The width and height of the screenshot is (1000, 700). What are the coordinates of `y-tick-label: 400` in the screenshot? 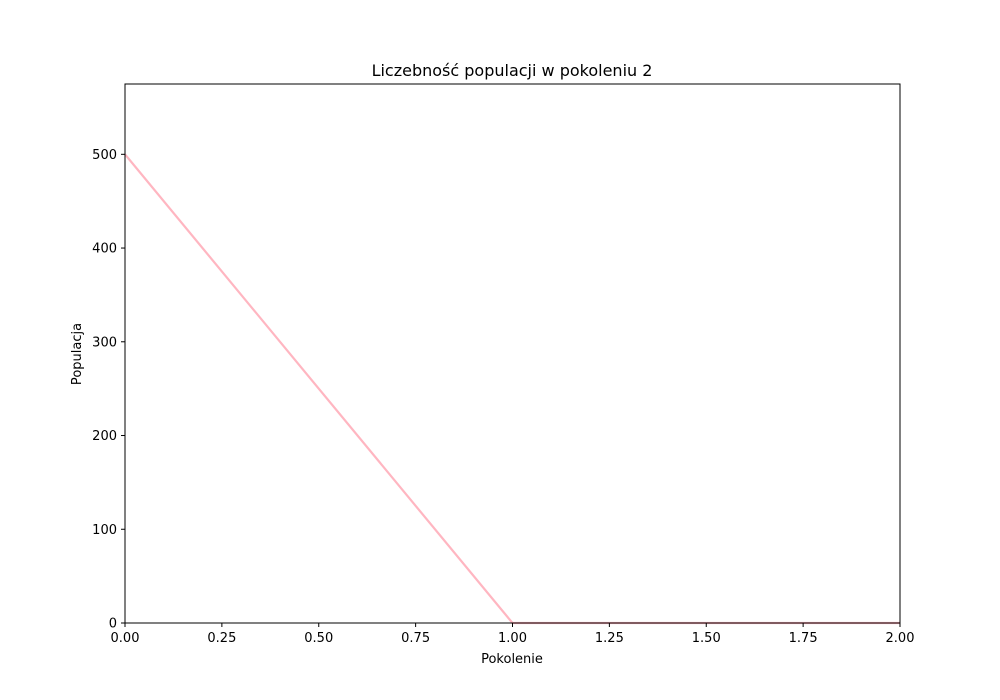 It's located at (104, 249).